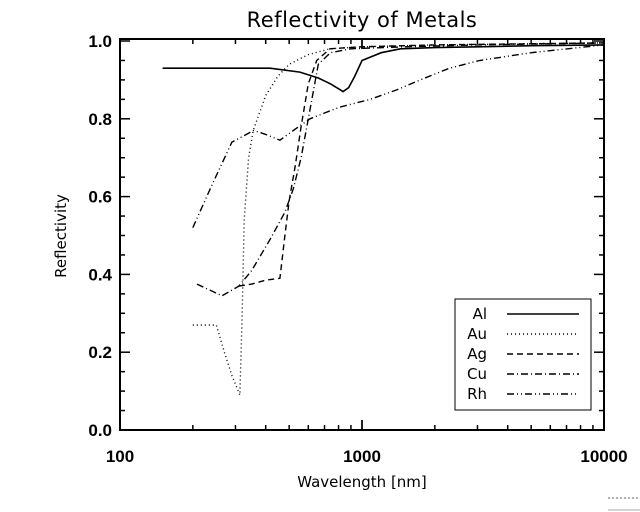 Image resolution: width=640 pixels, height=512 pixels. What do you see at coordinates (480, 314) in the screenshot?
I see `legend-label-al: Al` at bounding box center [480, 314].